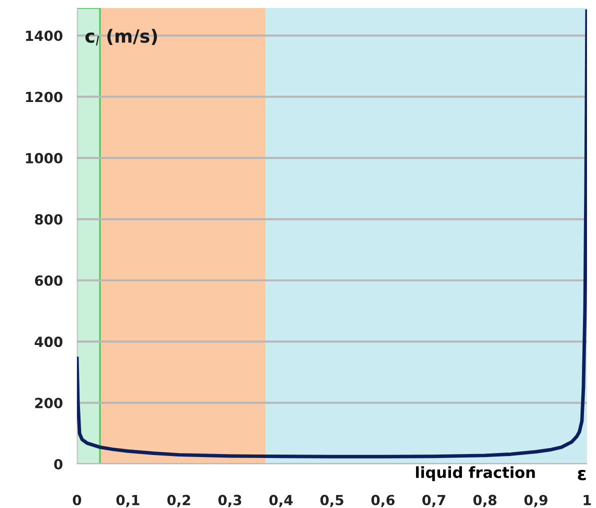  What do you see at coordinates (383, 501) in the screenshot?
I see `x-tick-label: 0,6` at bounding box center [383, 501].